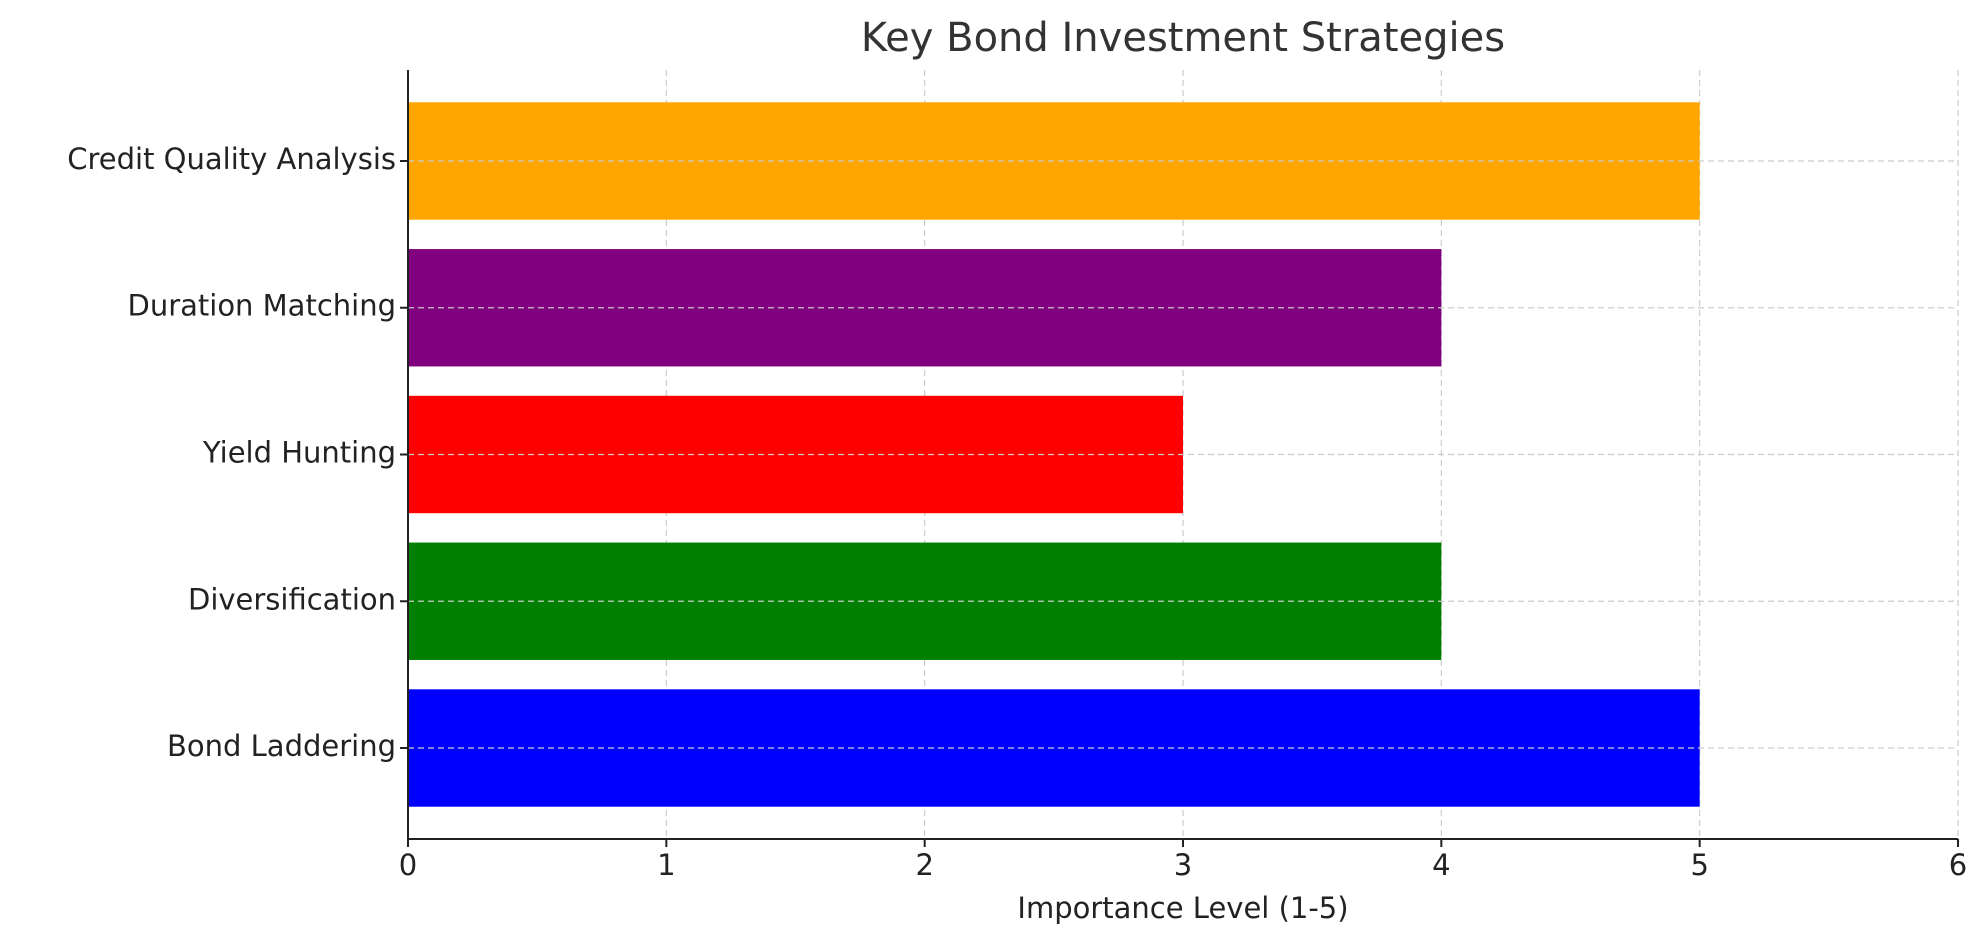  Describe the element at coordinates (231, 159) in the screenshot. I see `y-tick-label: Credit Quality Analysis` at that location.